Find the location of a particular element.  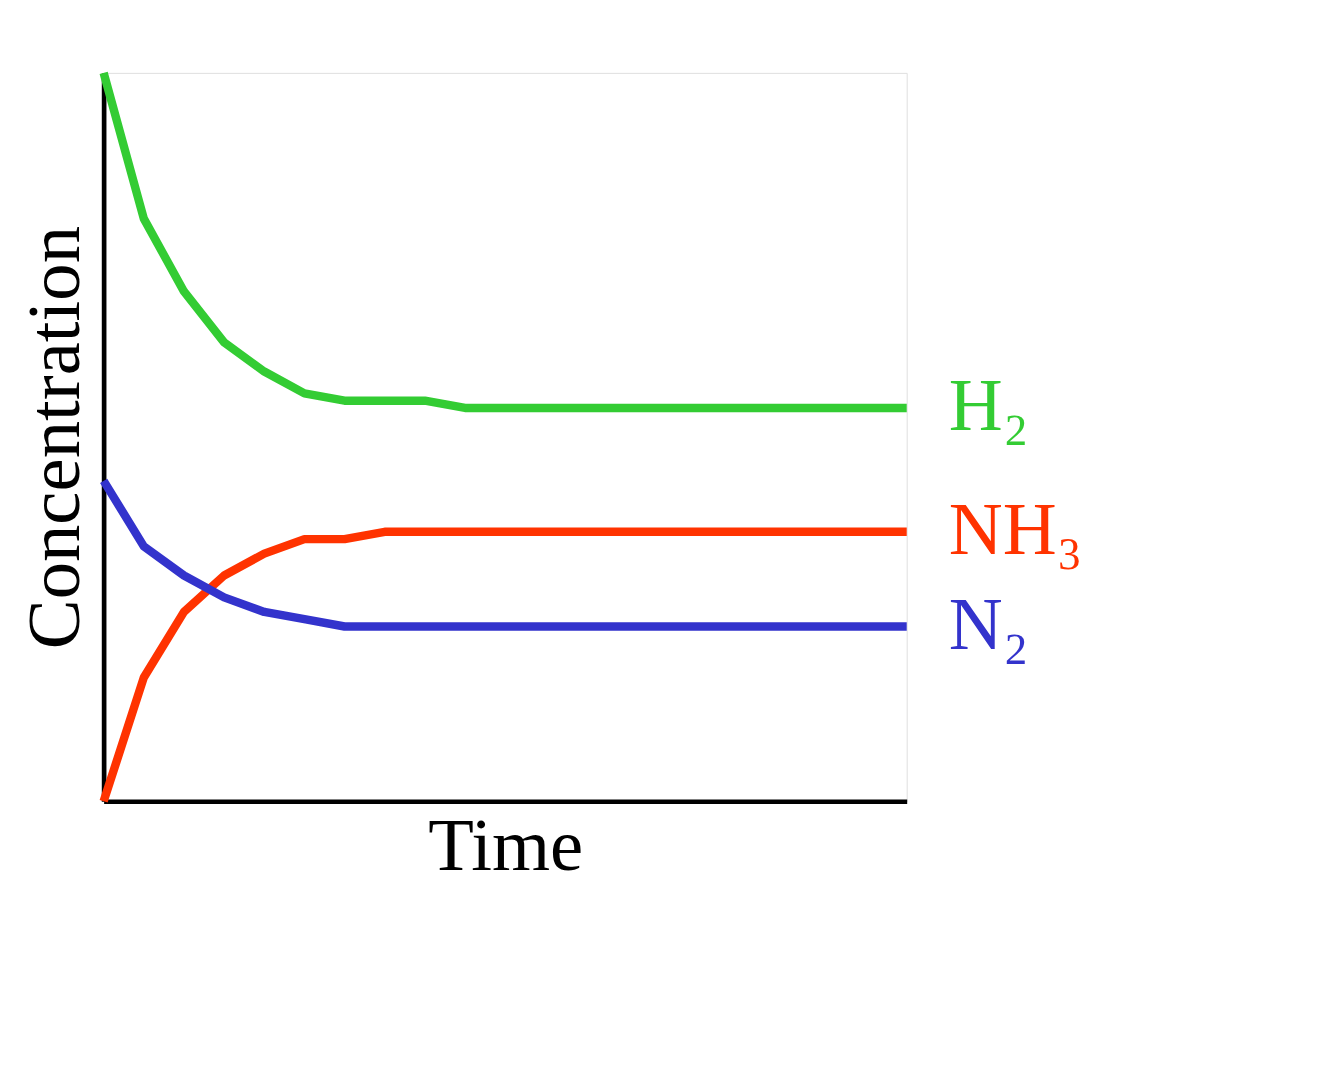

x-axis-title: Time is located at coordinates (506, 844).